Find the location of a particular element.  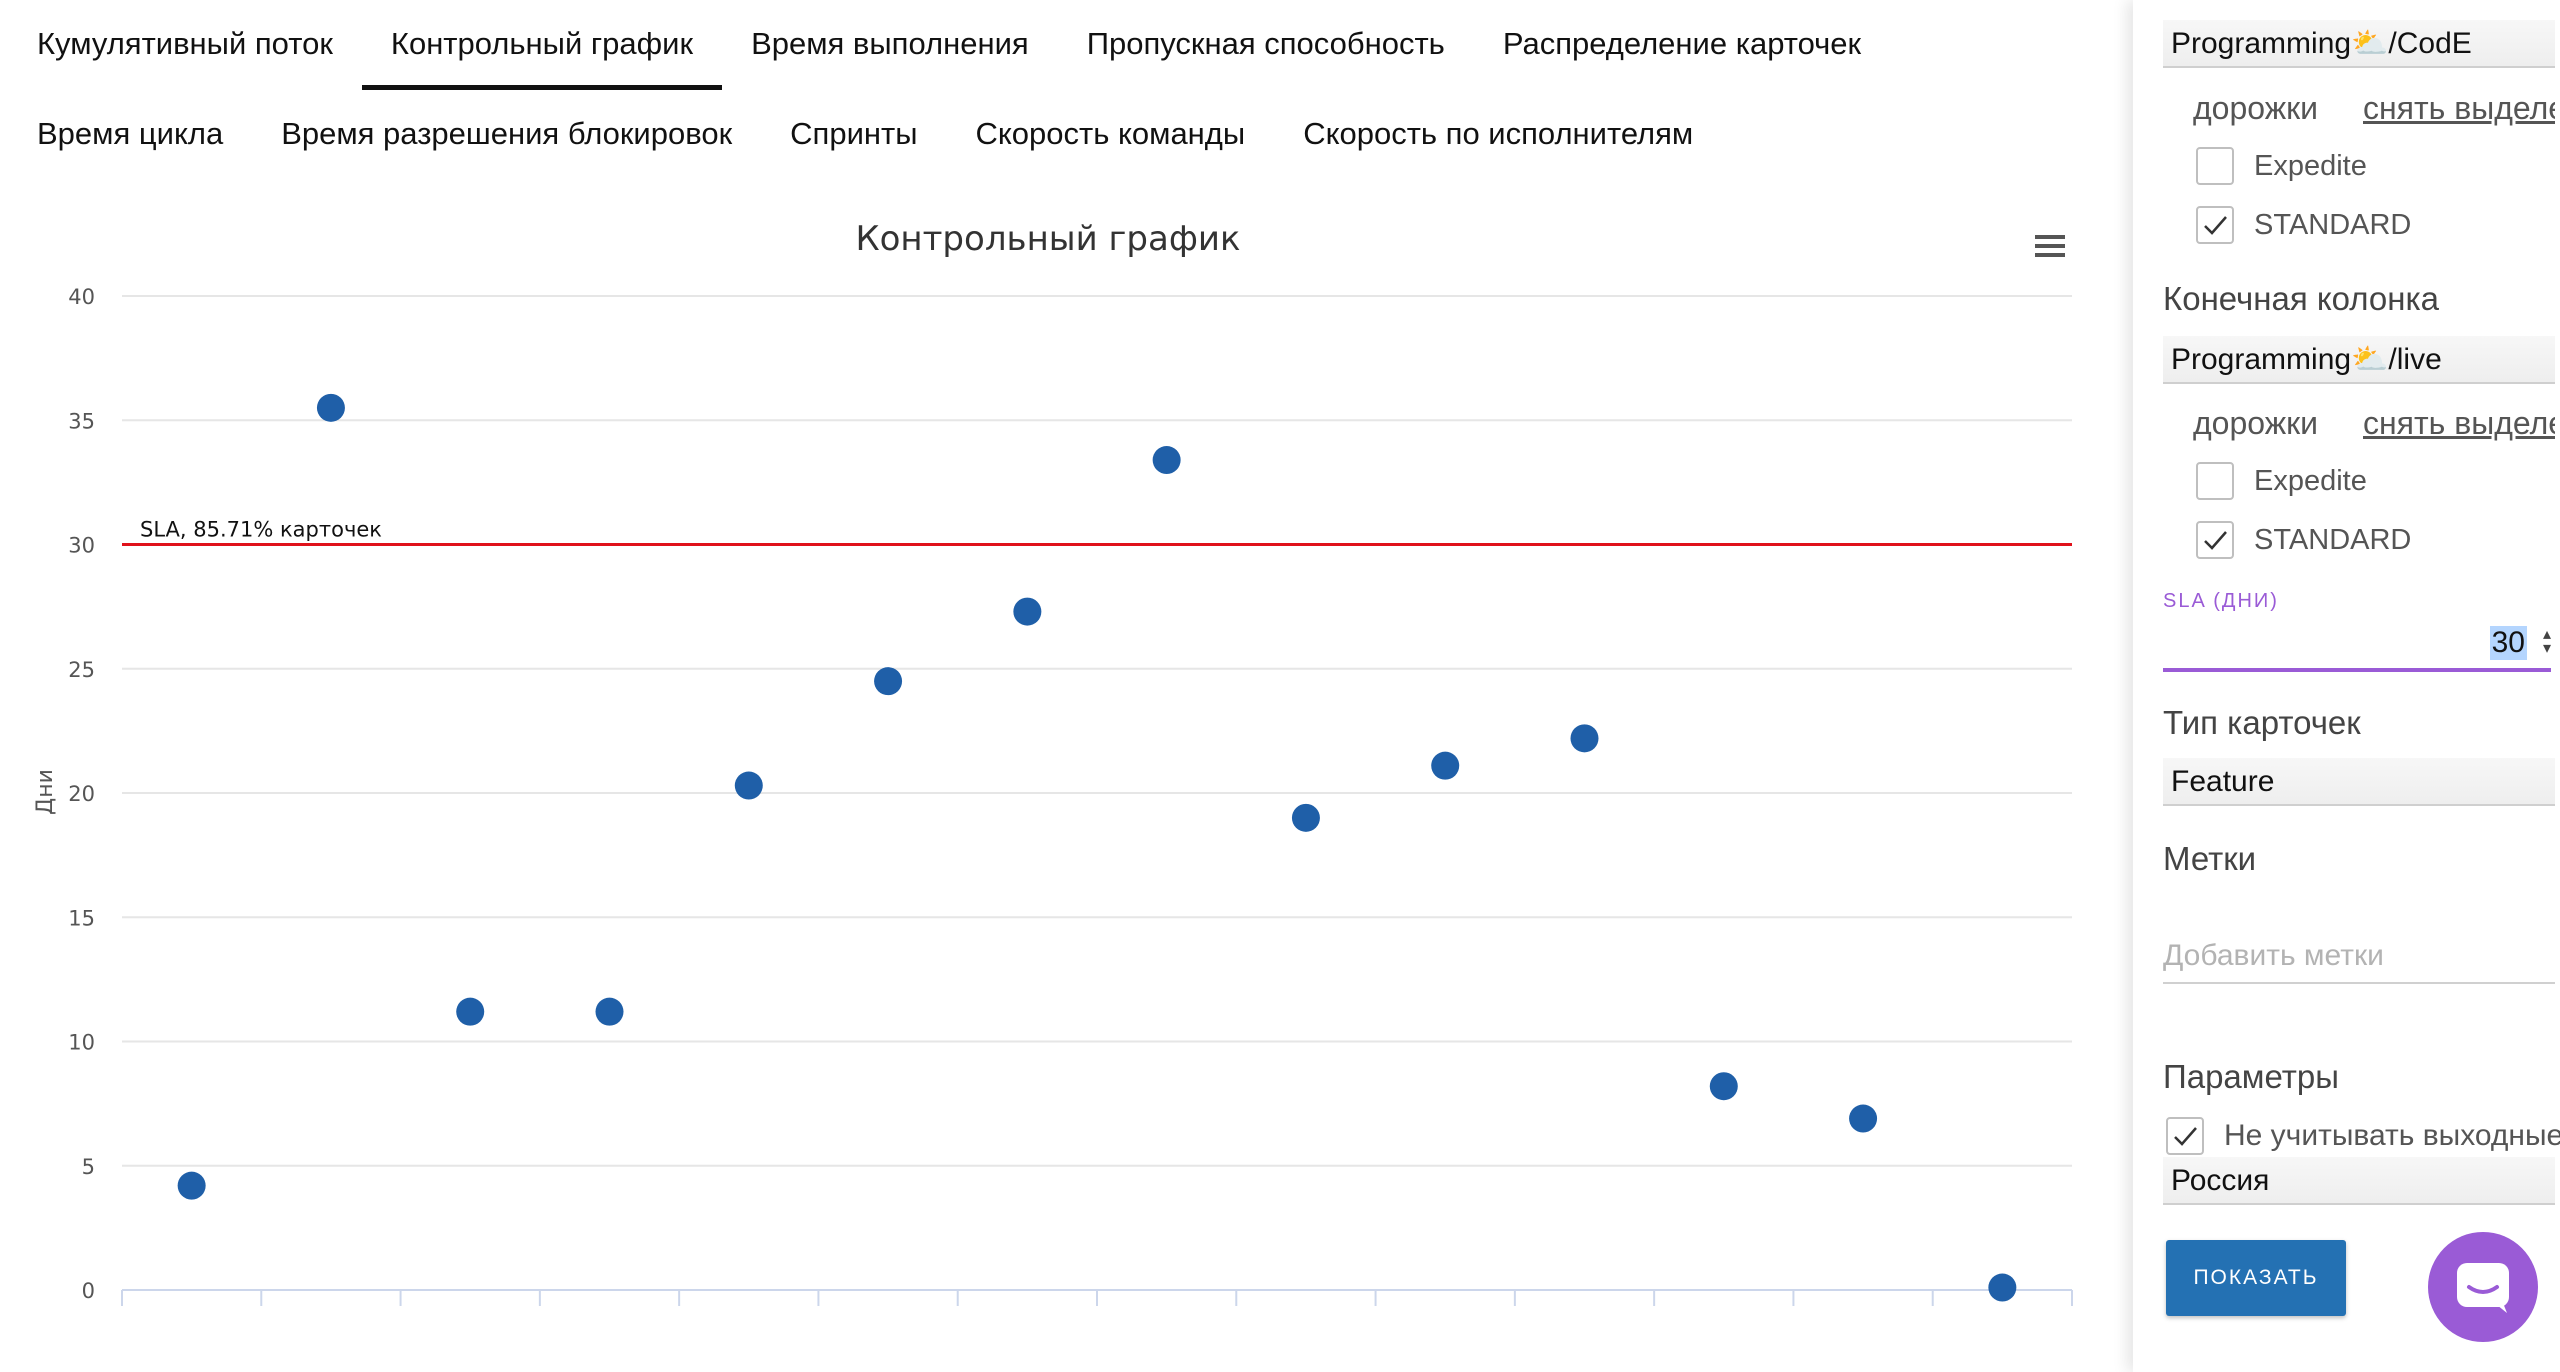

y-axis-ticks: 0 5 10 15 20 25 30 35 40 is located at coordinates (81, 794).